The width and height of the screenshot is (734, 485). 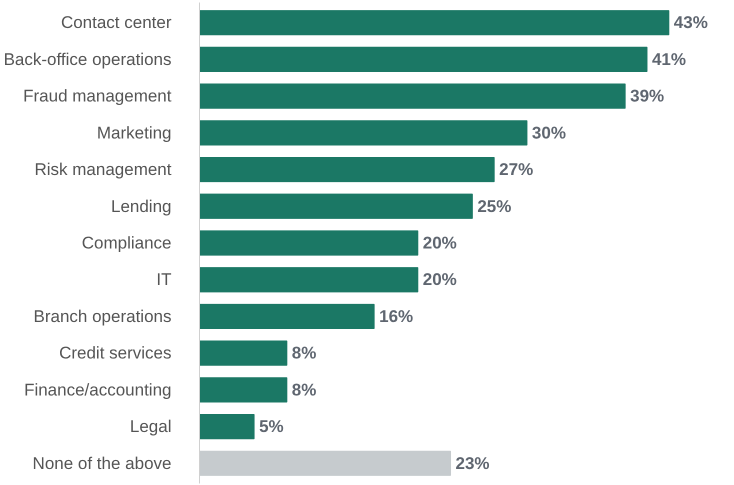 What do you see at coordinates (97, 96) in the screenshot?
I see `y-tick-label: Fraud management` at bounding box center [97, 96].